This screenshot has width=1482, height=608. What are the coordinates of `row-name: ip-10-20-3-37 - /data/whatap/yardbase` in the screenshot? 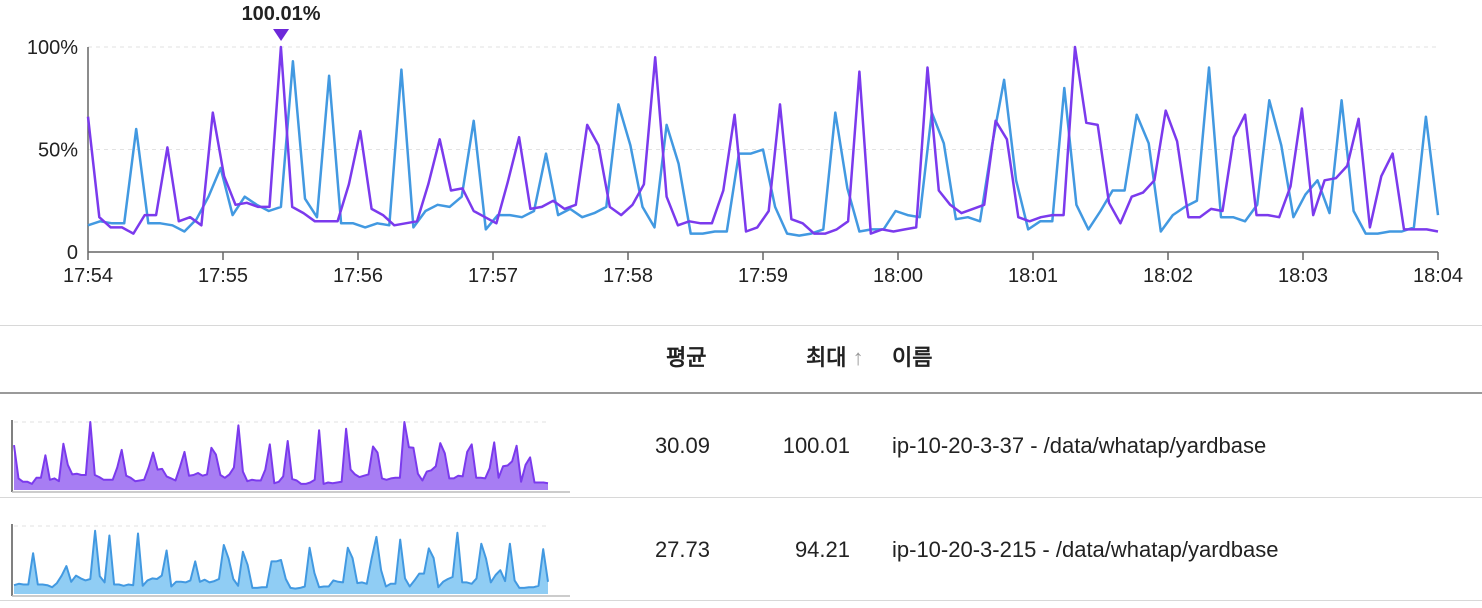 It's located at (1079, 445).